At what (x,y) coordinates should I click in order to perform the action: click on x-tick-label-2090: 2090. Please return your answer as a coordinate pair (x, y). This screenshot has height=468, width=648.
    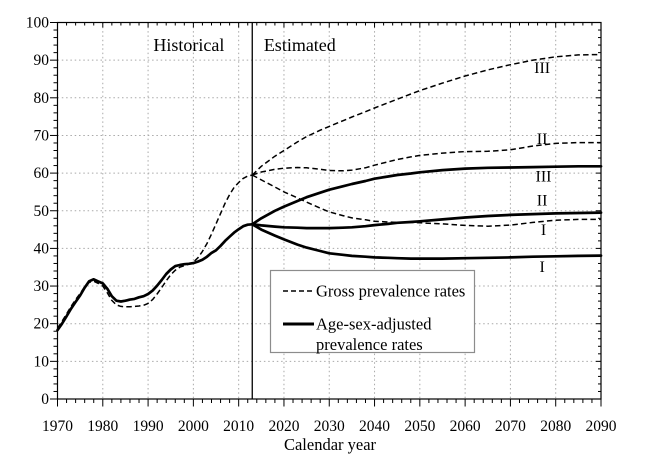
    Looking at the image, I should click on (601, 426).